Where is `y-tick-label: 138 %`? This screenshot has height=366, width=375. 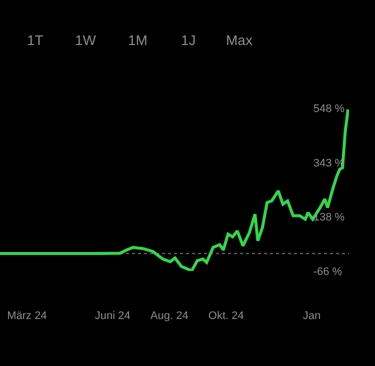 y-tick-label: 138 % is located at coordinates (329, 218).